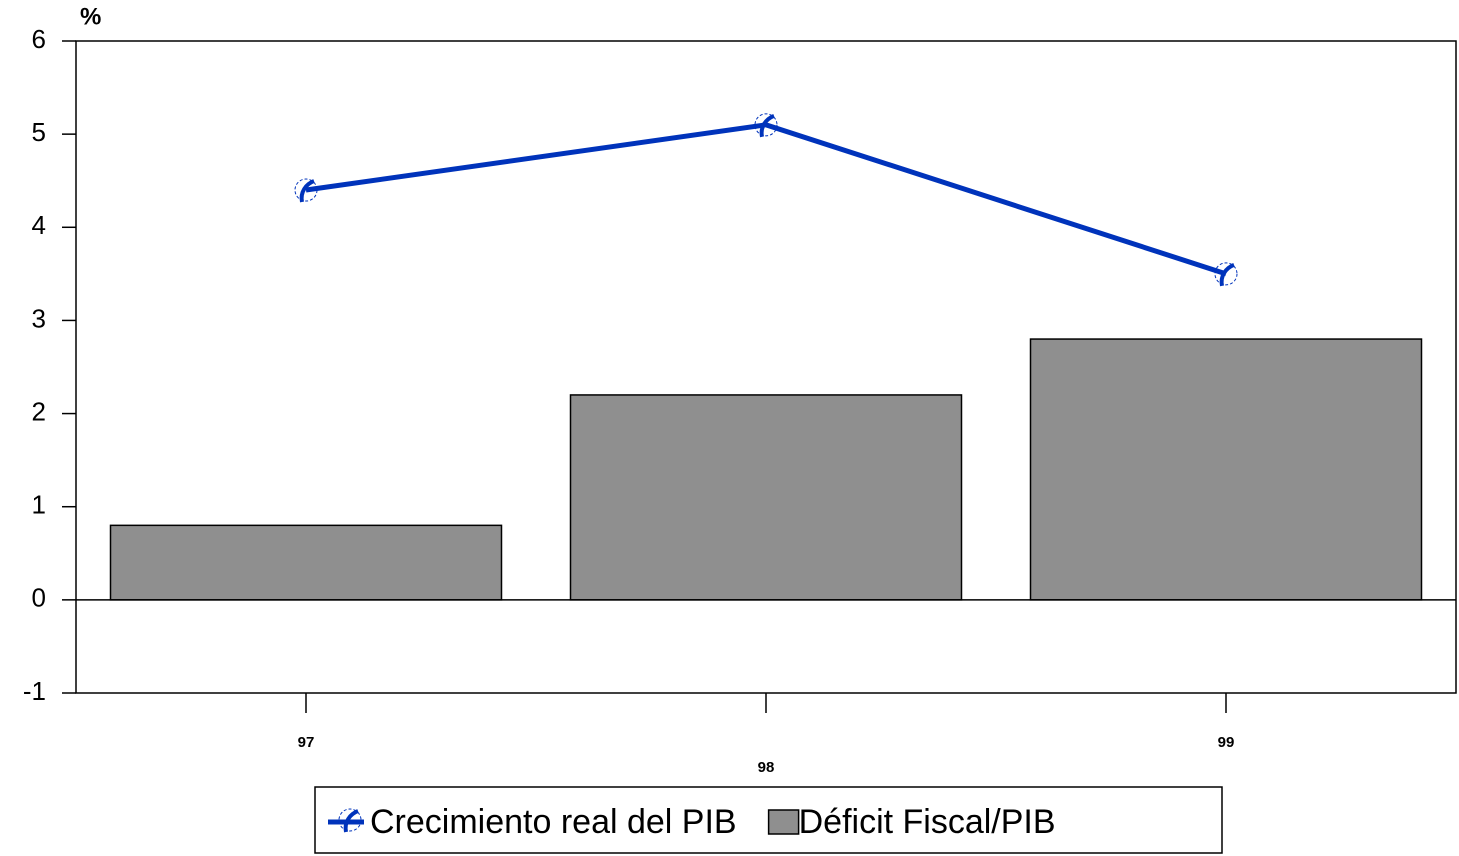 This screenshot has width=1459, height=856. What do you see at coordinates (90, 16) in the screenshot?
I see `y-axis-label: %` at bounding box center [90, 16].